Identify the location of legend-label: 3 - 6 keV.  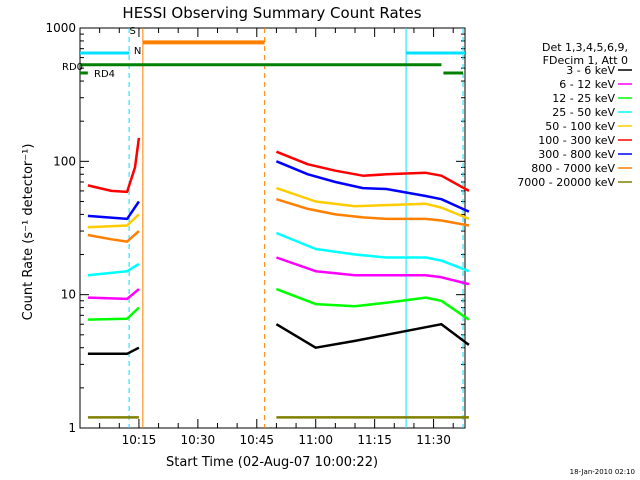
(590, 70).